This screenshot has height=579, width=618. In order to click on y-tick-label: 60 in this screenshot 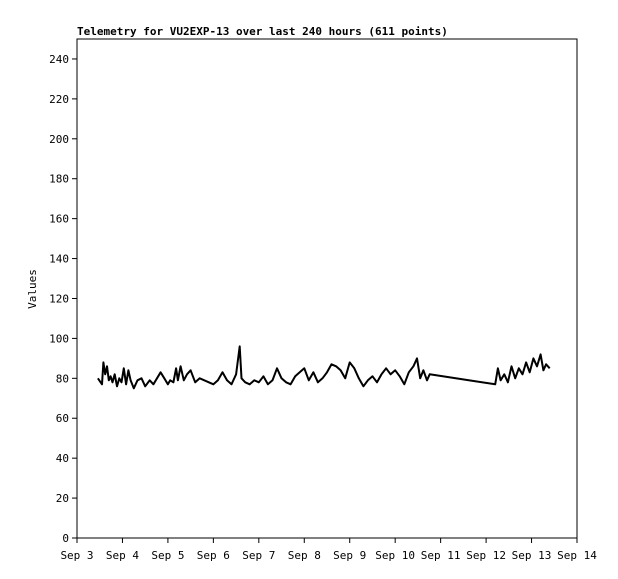, I will do `click(62, 418)`.